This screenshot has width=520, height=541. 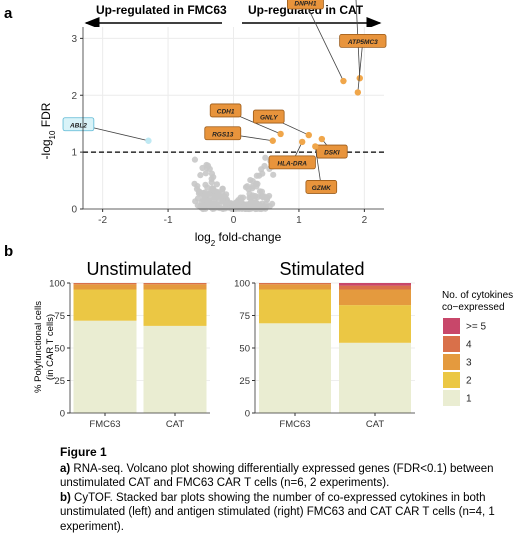 What do you see at coordinates (469, 399) in the screenshot?
I see `legend-label-1: 1` at bounding box center [469, 399].